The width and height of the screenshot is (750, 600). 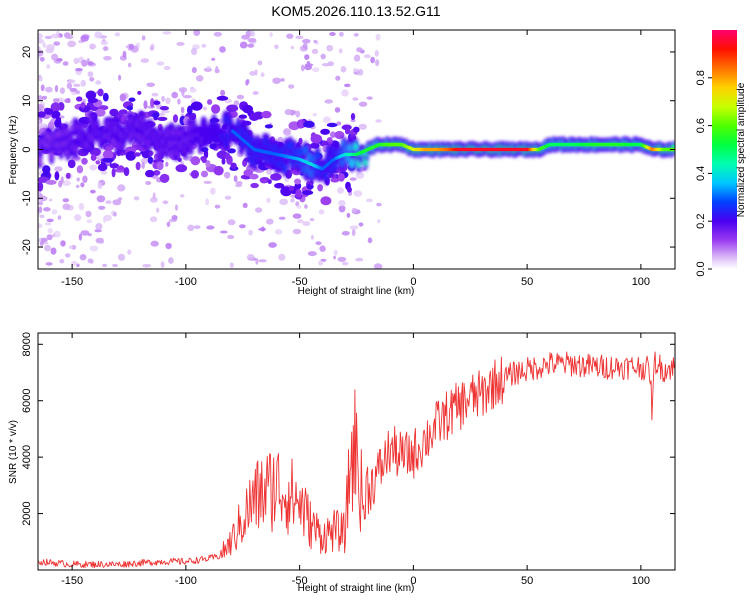 What do you see at coordinates (27, 344) in the screenshot?
I see `snr-y-tick-label: 8000` at bounding box center [27, 344].